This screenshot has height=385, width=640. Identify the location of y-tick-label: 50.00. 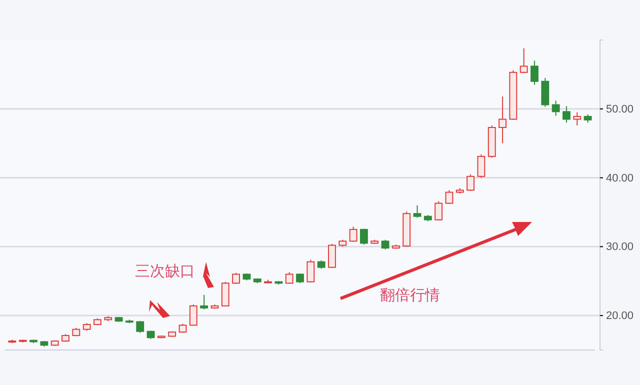
(620, 109).